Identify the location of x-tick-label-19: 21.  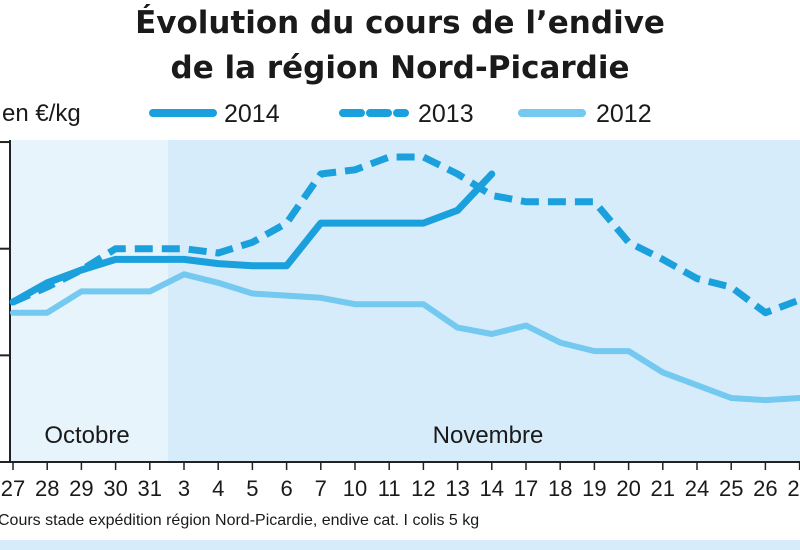
(663, 488).